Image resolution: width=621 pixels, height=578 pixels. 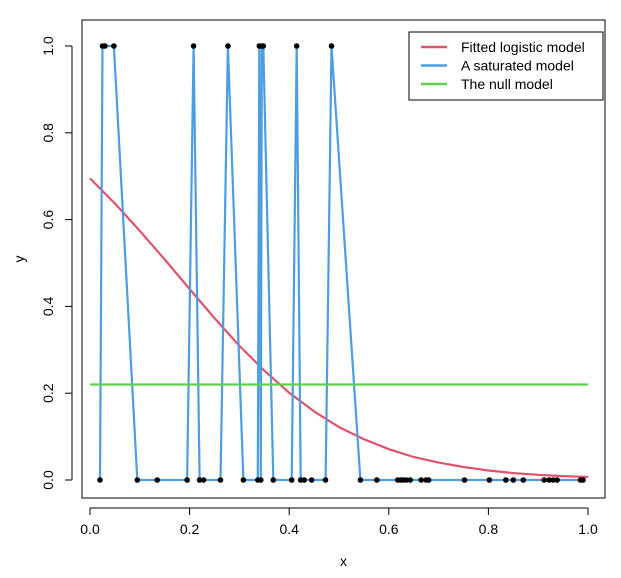 What do you see at coordinates (90, 529) in the screenshot?
I see `x-tick-label: 0.0` at bounding box center [90, 529].